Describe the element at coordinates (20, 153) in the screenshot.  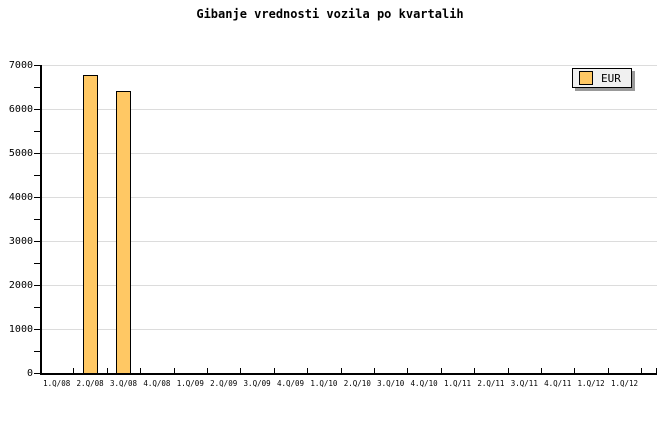
I see `y-axis-tick-label: 5000` at that location.